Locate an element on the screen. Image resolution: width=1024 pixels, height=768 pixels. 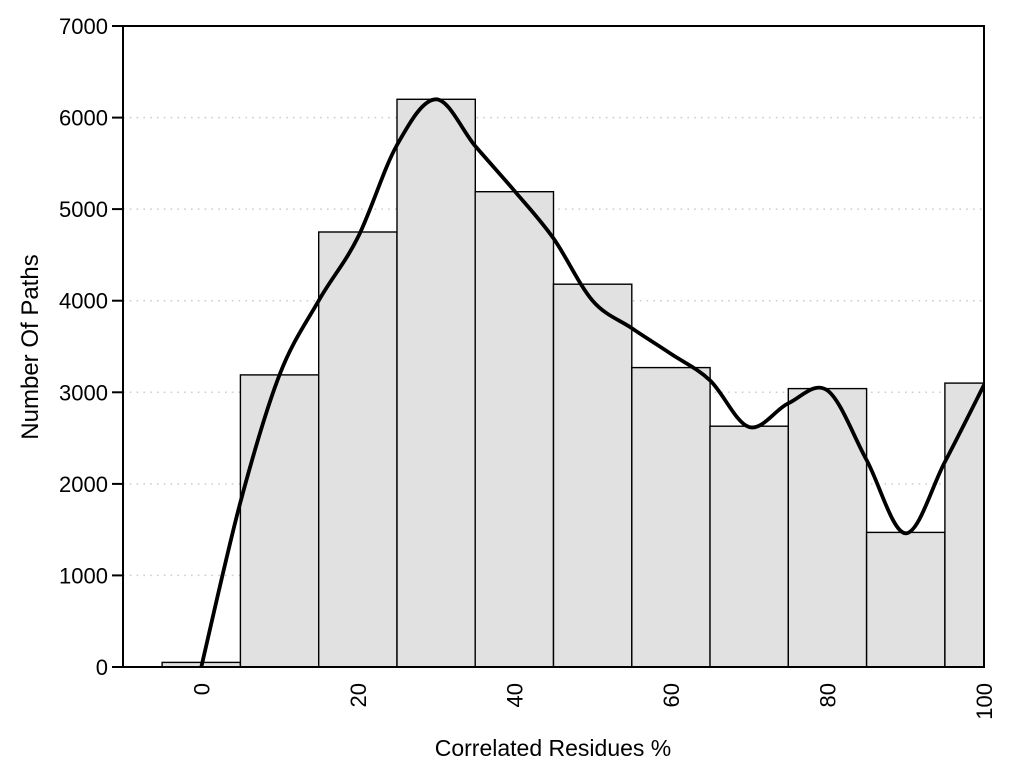
x-tick-labels: 0 20 40 60 80 100 is located at coordinates (593, 701).